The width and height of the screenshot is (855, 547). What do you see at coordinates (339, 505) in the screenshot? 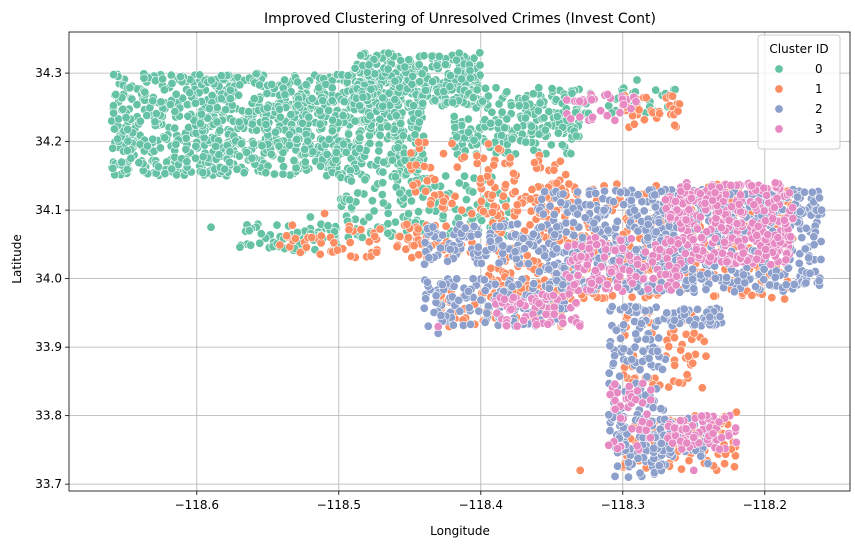
I see `x-tick-label: −118.5` at bounding box center [339, 505].